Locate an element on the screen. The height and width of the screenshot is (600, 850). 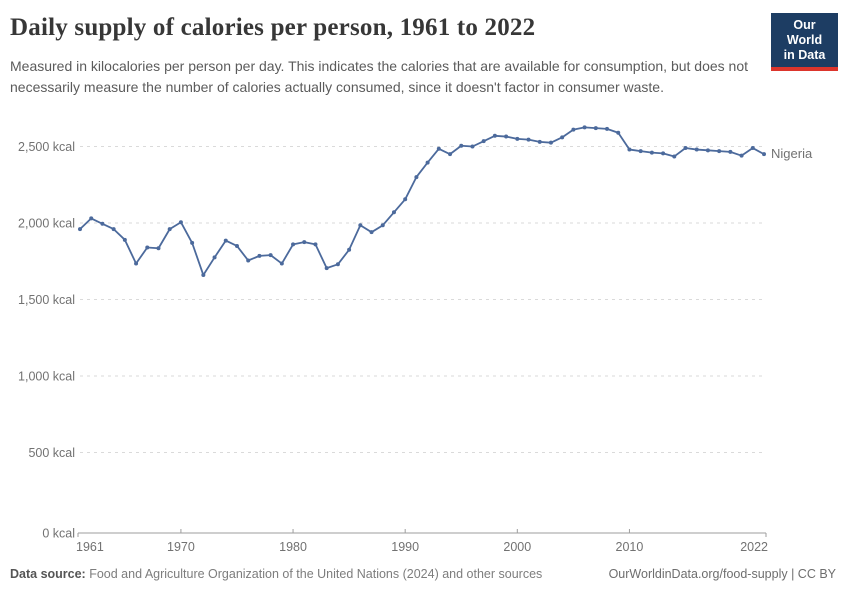
data-source-label: Data source: is located at coordinates (48, 574).